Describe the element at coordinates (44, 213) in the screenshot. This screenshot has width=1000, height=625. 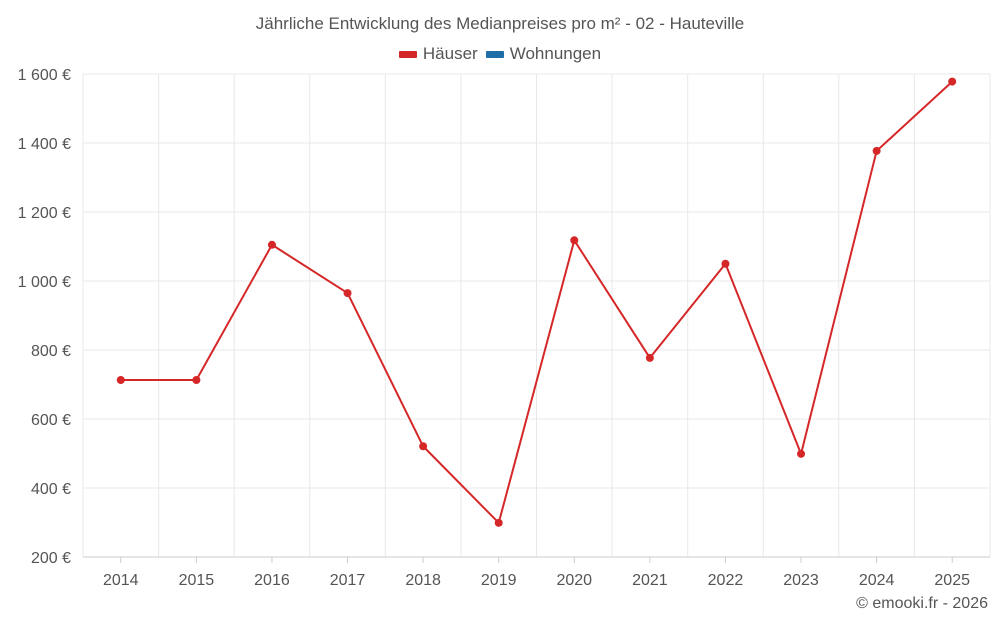
I see `y-tick-label: 1 200 €` at that location.